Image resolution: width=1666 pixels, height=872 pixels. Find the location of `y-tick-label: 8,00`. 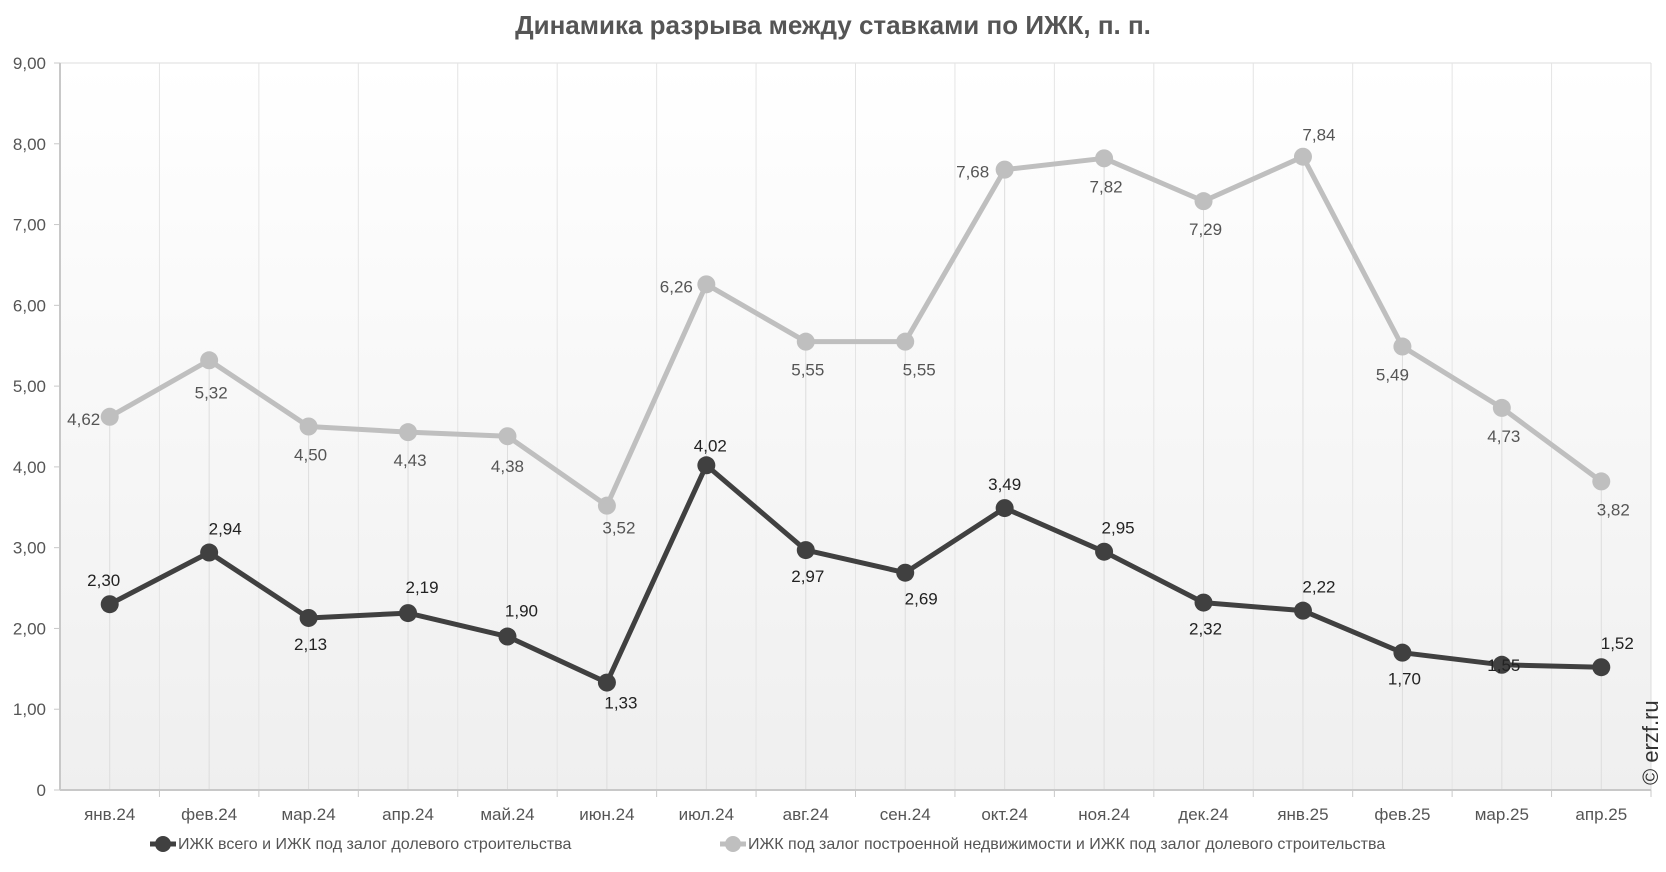

y-tick-label: 8,00 is located at coordinates (29, 144).